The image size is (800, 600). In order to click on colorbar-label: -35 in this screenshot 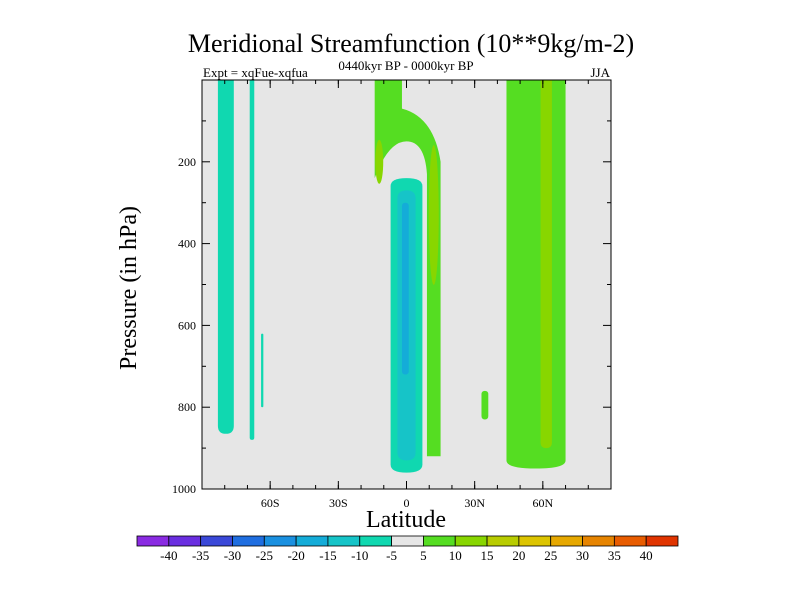, I will do `click(200, 555)`.